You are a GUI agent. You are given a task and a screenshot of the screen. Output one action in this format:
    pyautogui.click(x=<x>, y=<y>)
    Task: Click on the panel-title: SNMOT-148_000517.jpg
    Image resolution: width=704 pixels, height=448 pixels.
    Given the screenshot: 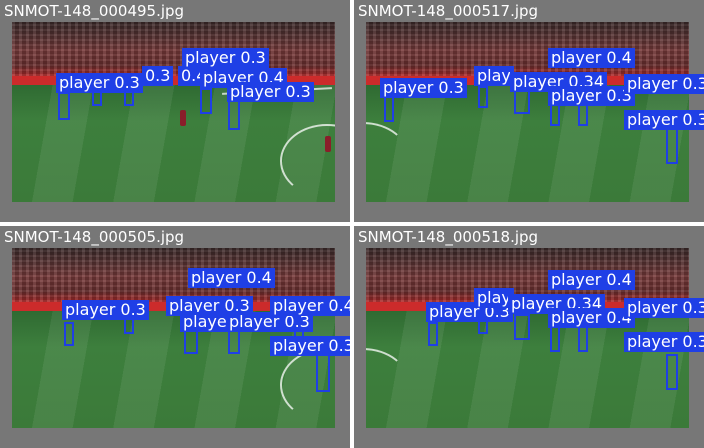 What is the action you would take?
    pyautogui.click(x=448, y=11)
    